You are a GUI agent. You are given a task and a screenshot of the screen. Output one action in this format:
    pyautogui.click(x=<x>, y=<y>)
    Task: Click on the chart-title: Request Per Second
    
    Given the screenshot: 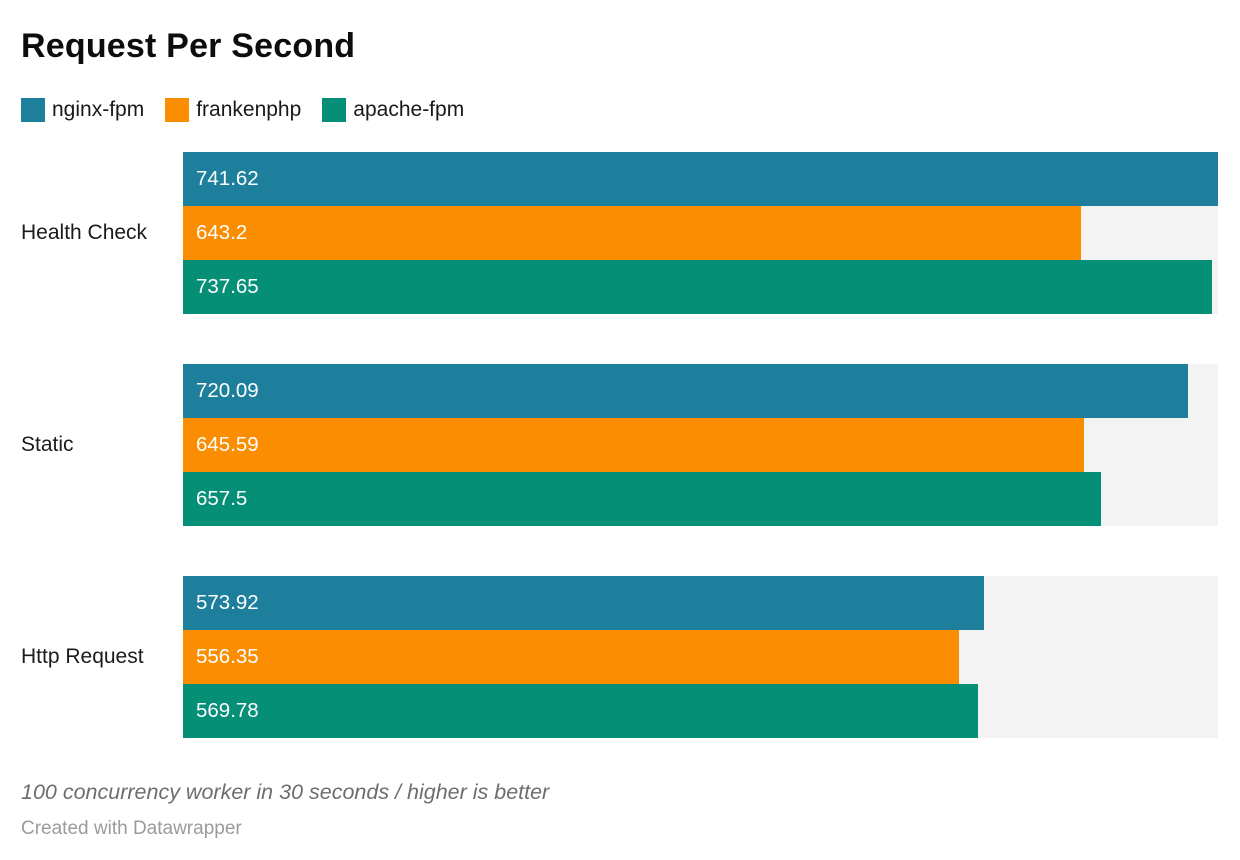 What is the action you would take?
    pyautogui.click(x=188, y=46)
    